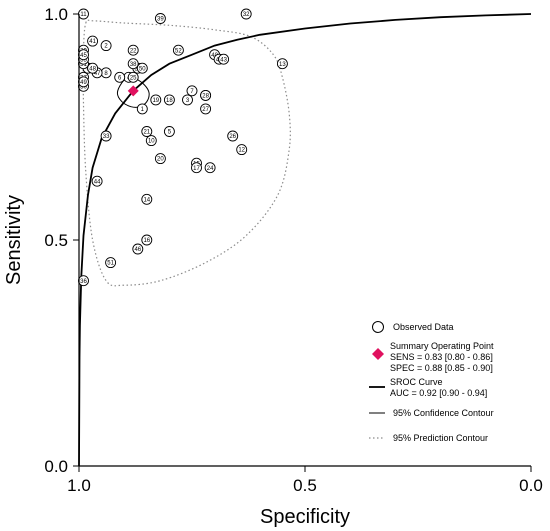 The image size is (550, 531). I want to click on observed-point-label: 27, so click(205, 110).